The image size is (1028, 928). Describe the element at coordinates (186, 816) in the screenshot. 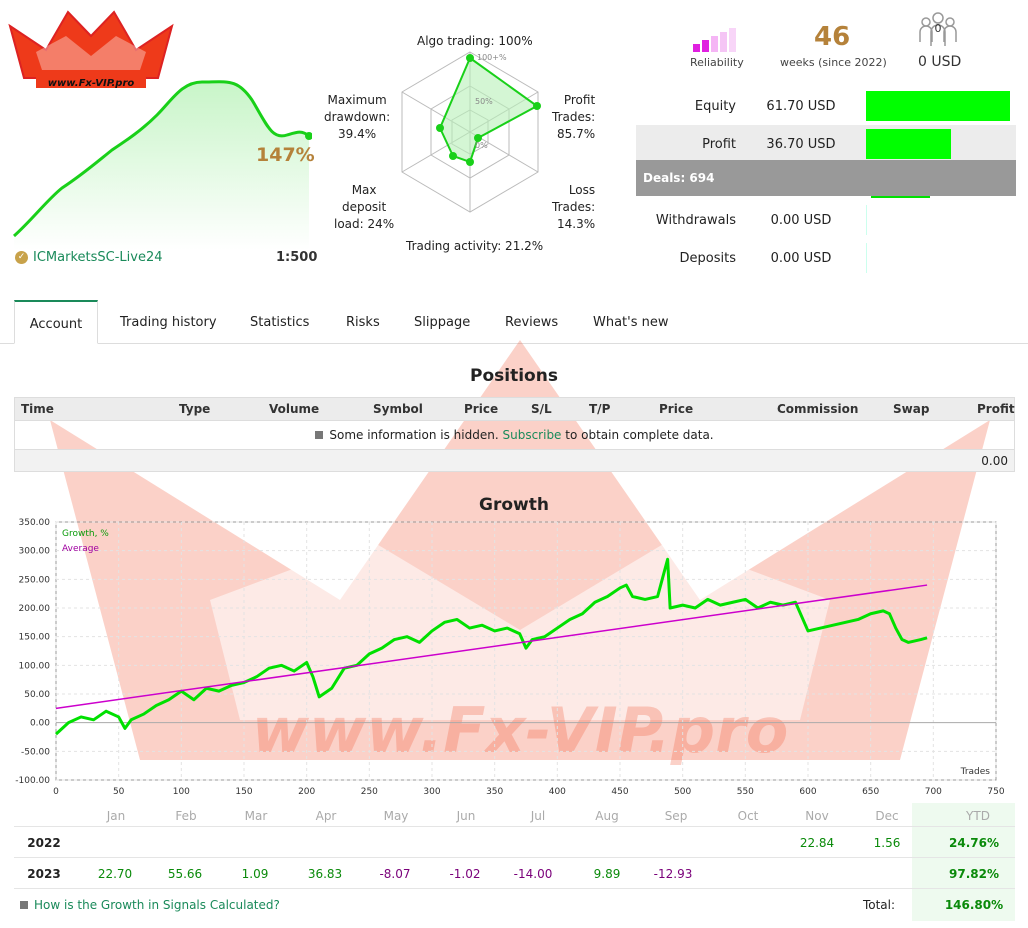

I see `month-feb: Feb` at that location.